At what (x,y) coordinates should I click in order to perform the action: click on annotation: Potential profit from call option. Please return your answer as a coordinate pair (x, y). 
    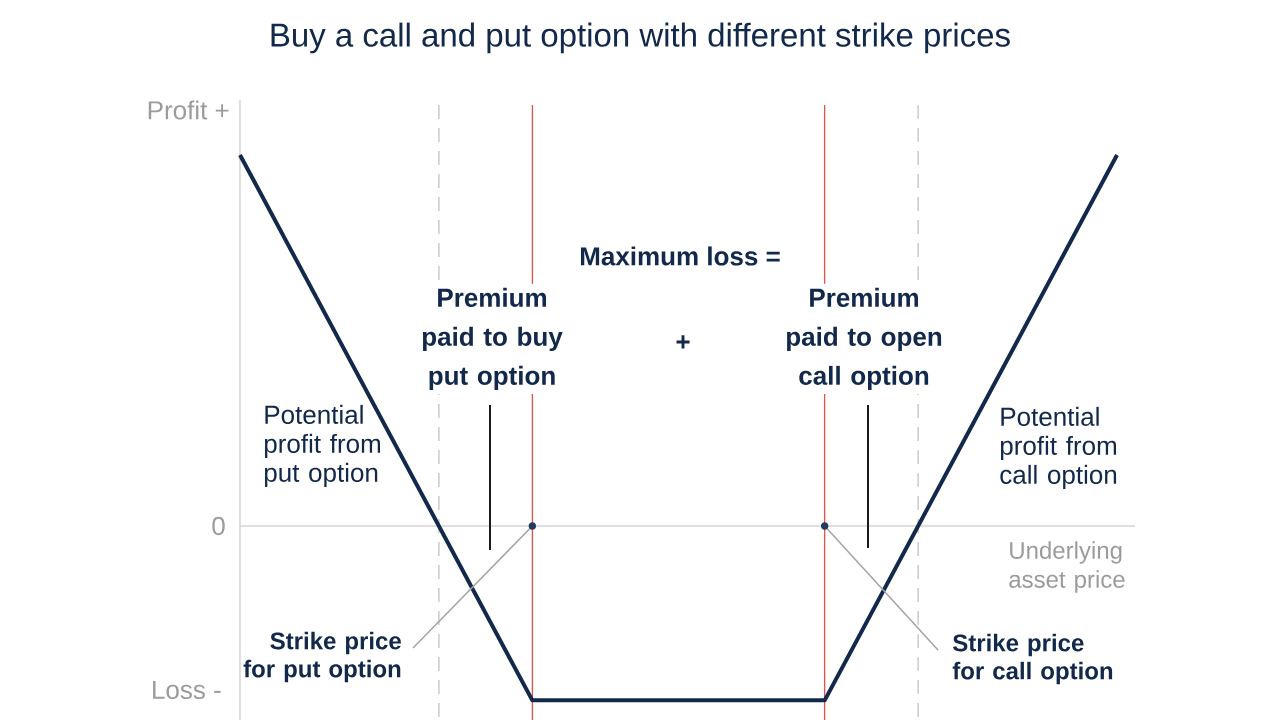
    Looking at the image, I should click on (1058, 448).